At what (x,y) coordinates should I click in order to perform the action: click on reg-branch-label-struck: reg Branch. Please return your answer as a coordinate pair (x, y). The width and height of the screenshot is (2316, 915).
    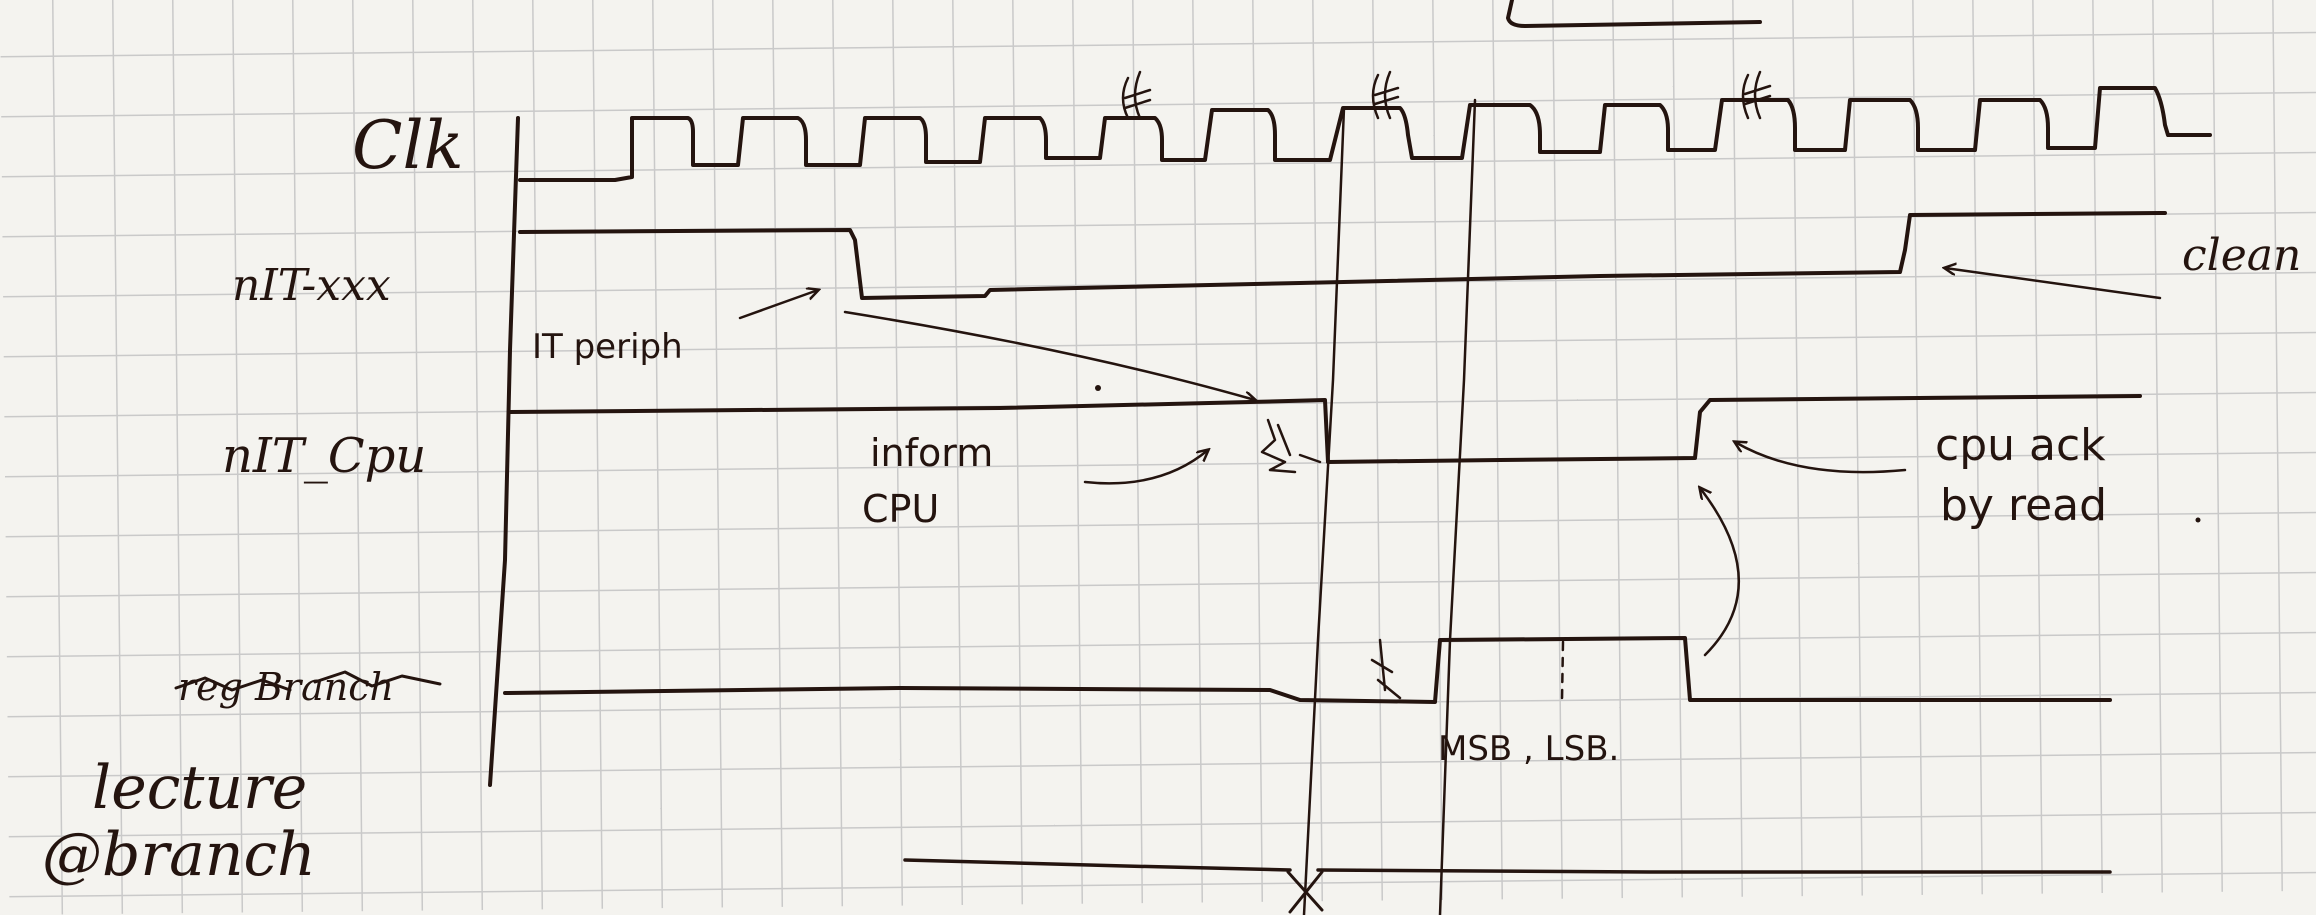
    Looking at the image, I should click on (308, 687).